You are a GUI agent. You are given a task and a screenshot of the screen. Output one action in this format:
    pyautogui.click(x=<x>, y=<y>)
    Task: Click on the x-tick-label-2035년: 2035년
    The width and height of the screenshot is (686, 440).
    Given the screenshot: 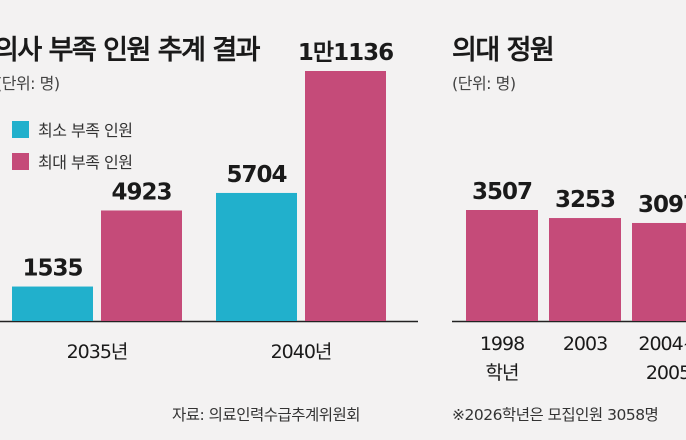 What is the action you would take?
    pyautogui.click(x=97, y=352)
    